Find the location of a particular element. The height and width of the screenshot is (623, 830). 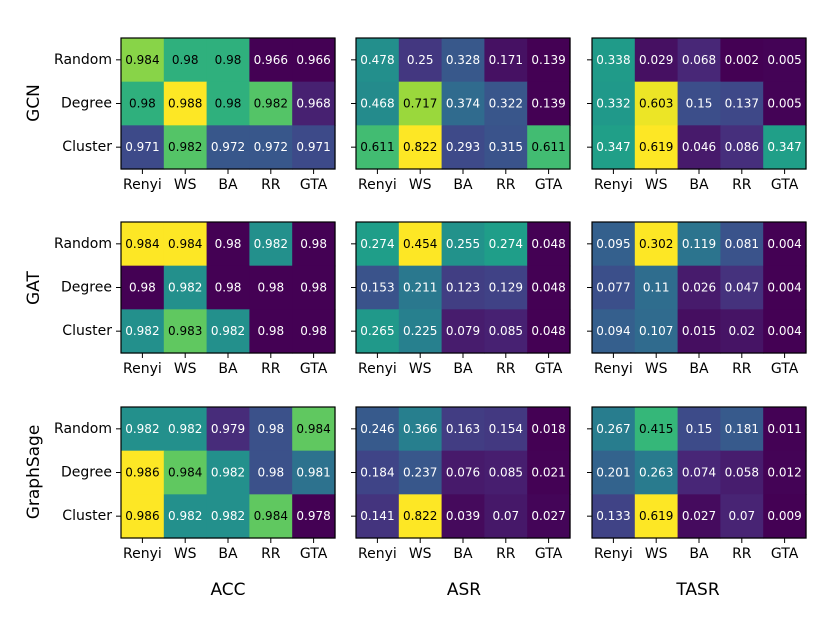

cell-value-label: 0.077 is located at coordinates (613, 288).